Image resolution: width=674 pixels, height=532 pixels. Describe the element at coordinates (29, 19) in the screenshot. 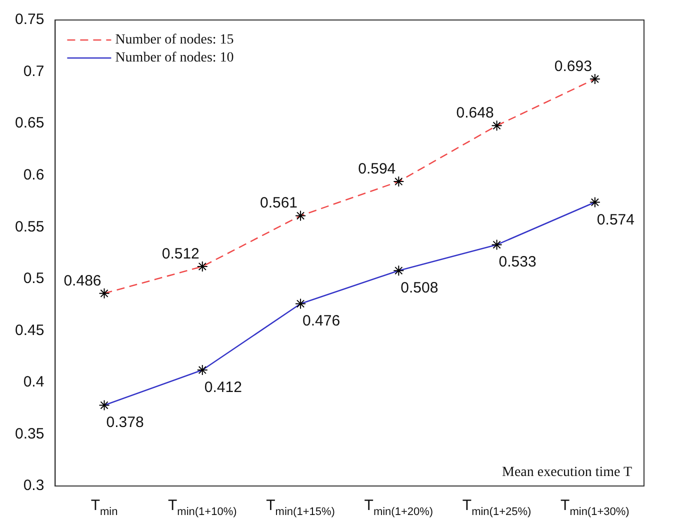

I see `y-tick-label: 0.75` at that location.